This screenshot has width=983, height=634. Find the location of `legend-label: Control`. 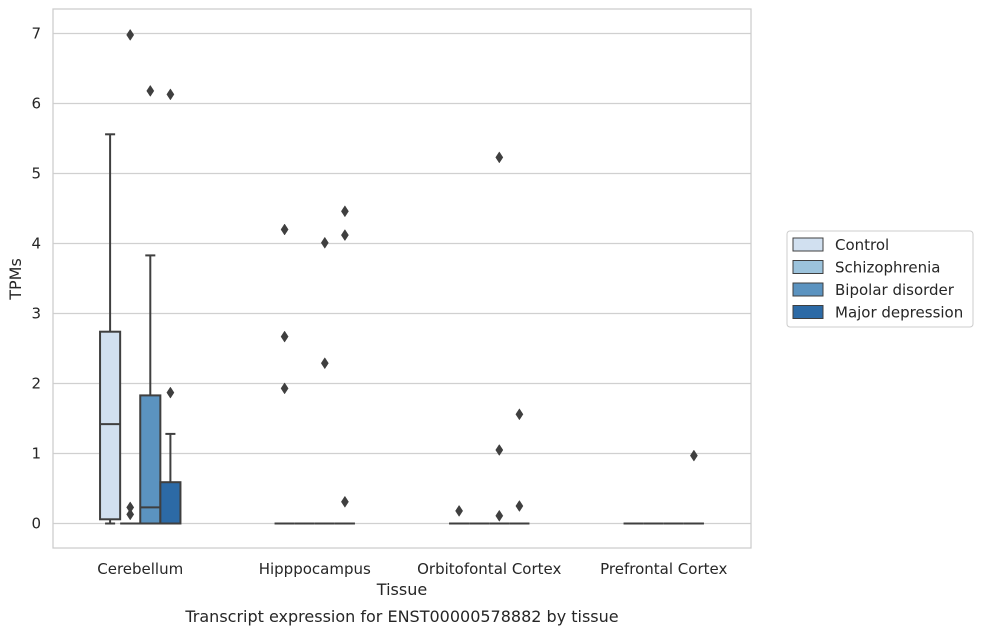

legend-label: Control is located at coordinates (862, 245).